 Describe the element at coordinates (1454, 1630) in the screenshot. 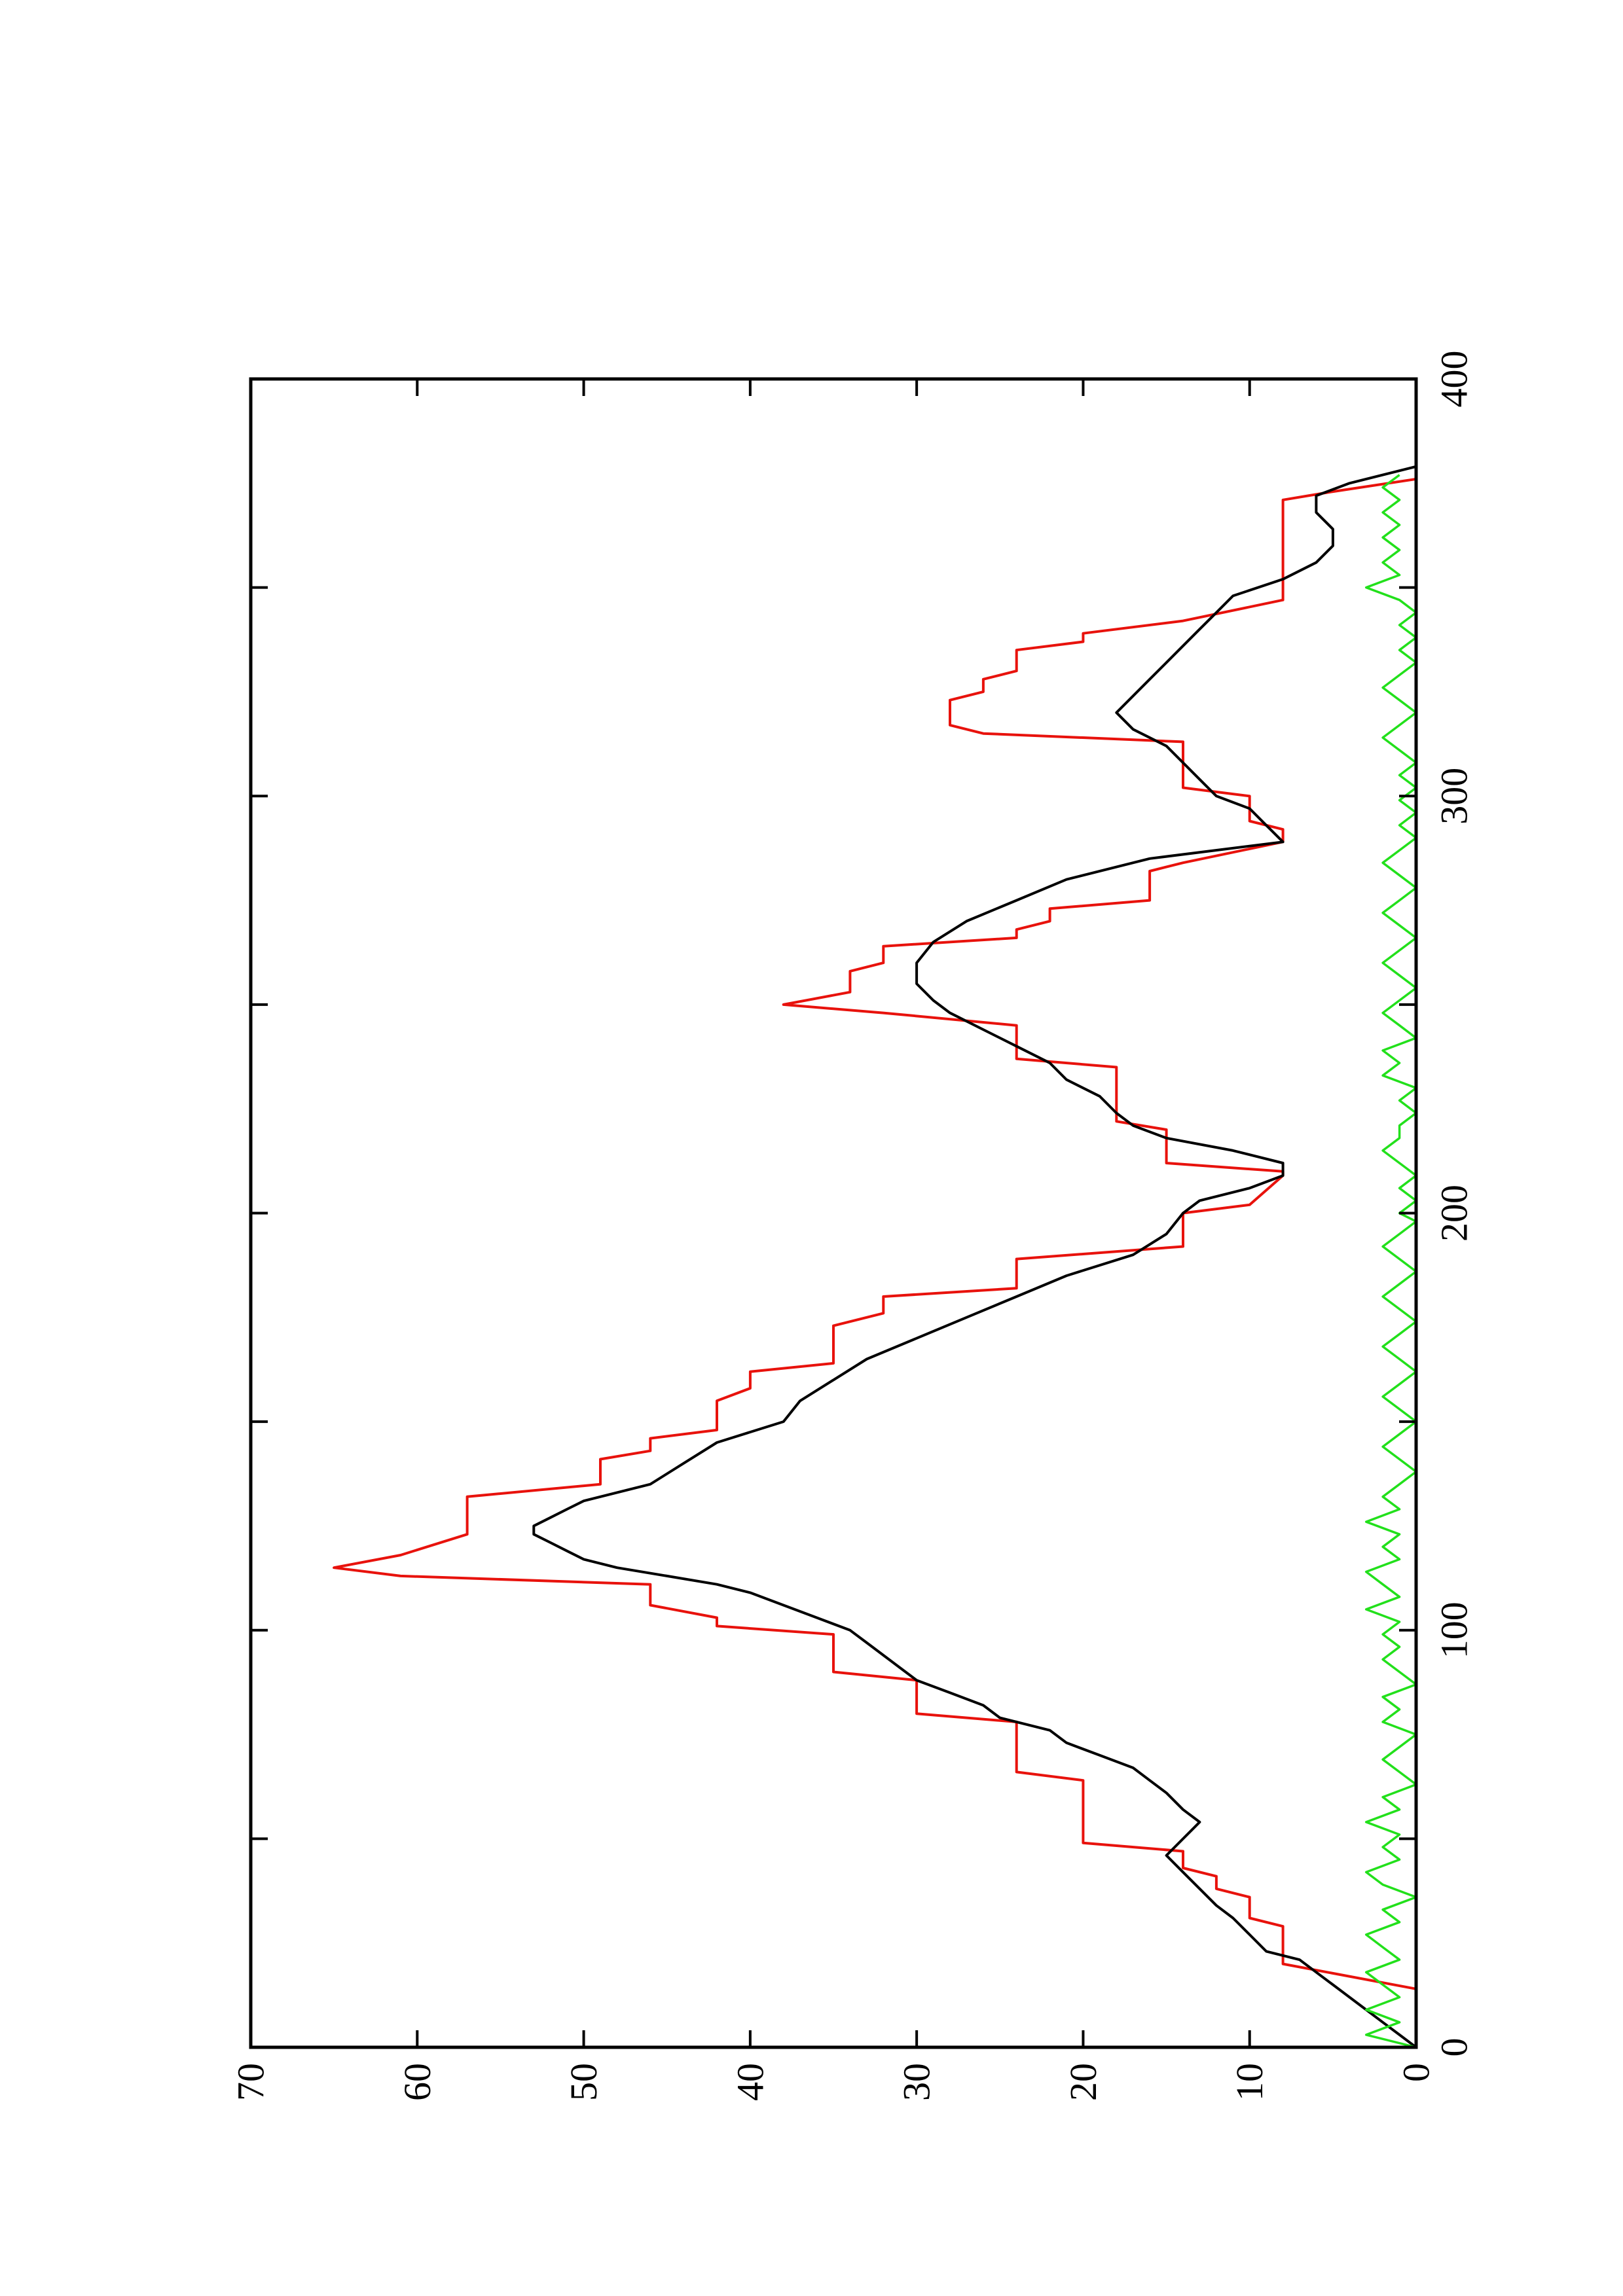

I see `x-tick-label: 100` at that location.